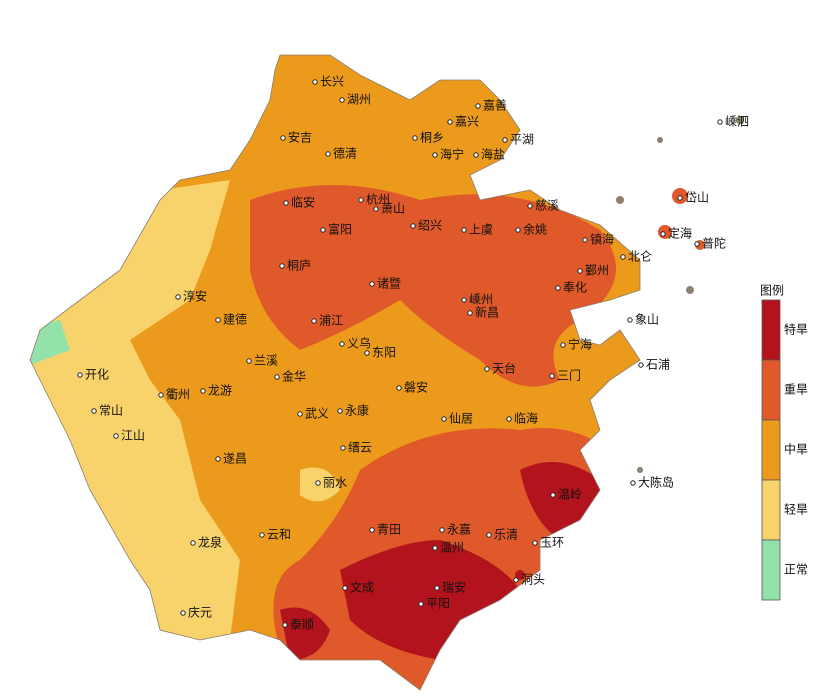 The height and width of the screenshot is (700, 820). What do you see at coordinates (714, 243) in the screenshot?
I see `city-label: 普陀` at bounding box center [714, 243].